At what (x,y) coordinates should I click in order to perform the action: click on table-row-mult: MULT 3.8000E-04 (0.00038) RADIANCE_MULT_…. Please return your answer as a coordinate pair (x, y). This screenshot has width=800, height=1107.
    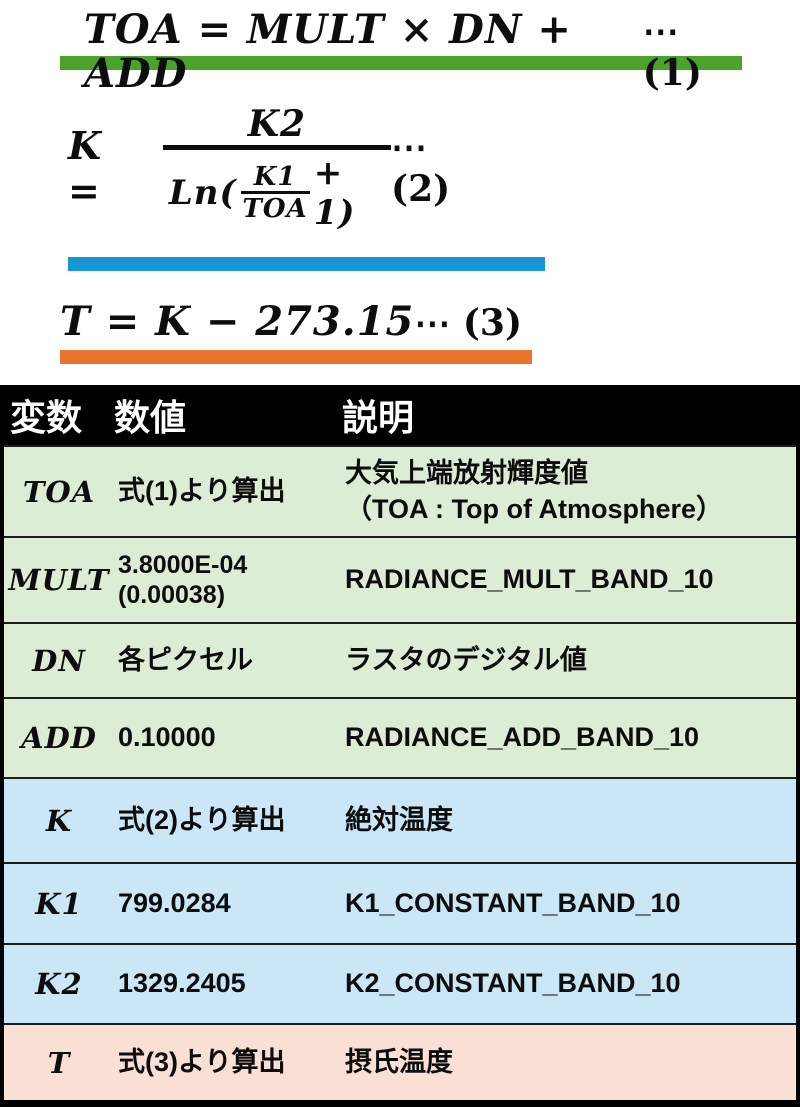
    Looking at the image, I should click on (400, 579).